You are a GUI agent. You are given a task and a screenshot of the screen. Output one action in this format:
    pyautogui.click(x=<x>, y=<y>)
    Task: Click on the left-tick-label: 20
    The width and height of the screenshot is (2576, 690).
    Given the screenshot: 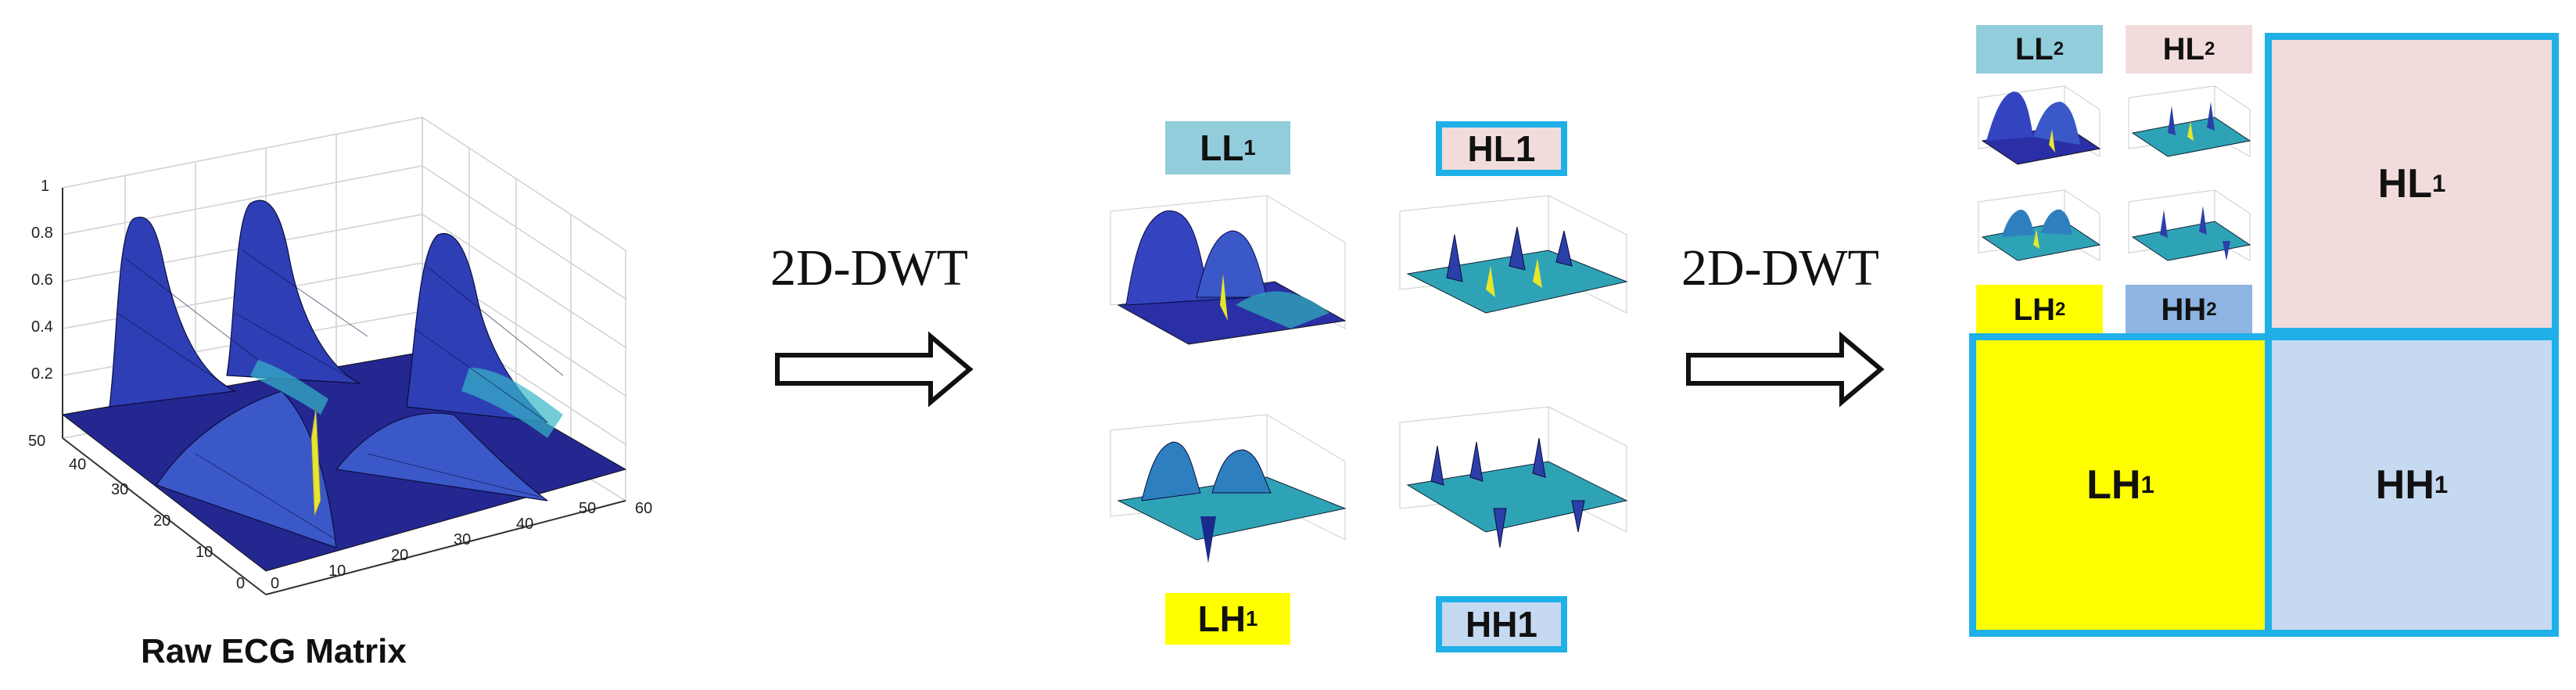 What is the action you would take?
    pyautogui.click(x=161, y=521)
    